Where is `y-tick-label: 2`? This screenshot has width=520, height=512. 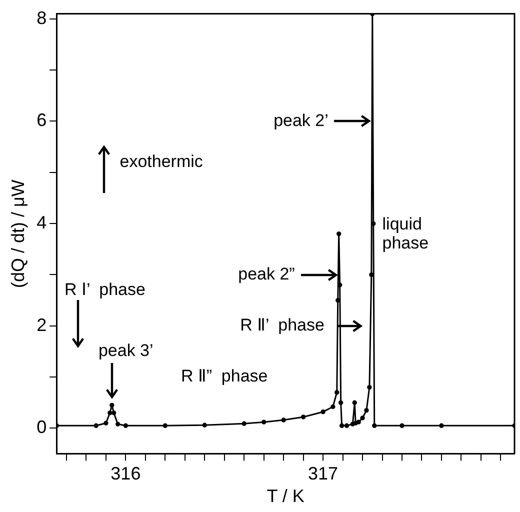
y-tick-label: 2 is located at coordinates (41, 324).